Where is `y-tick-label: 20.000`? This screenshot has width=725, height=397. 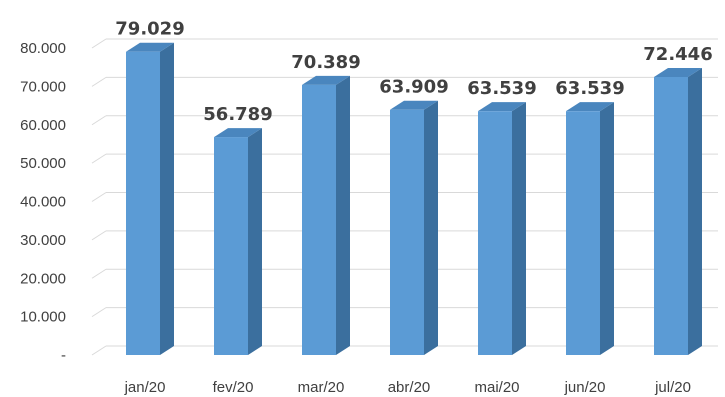 y-tick-label: 20.000 is located at coordinates (43, 278).